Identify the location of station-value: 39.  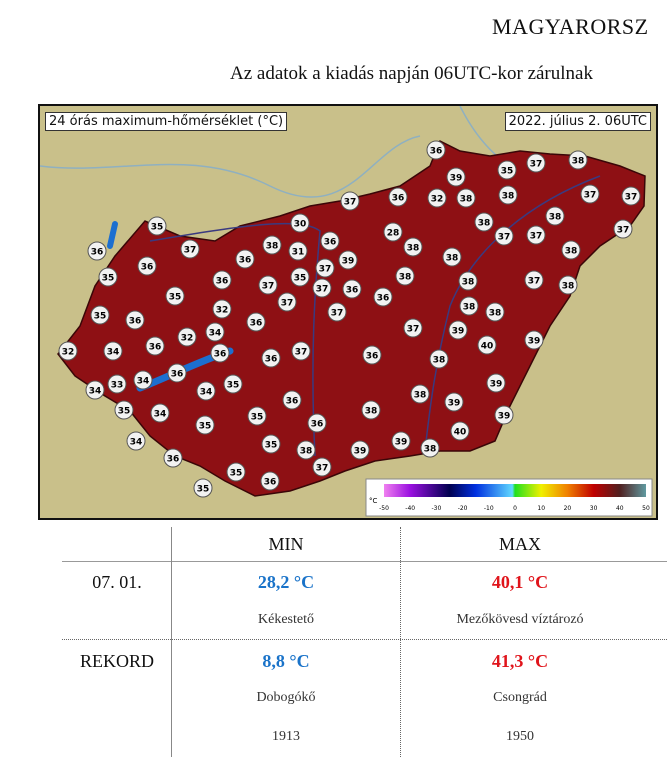
(456, 179).